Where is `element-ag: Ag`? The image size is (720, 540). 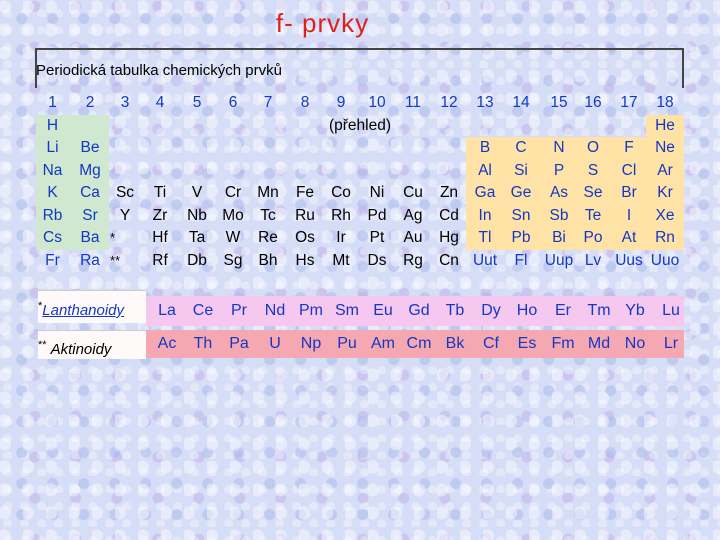 element-ag: Ag is located at coordinates (413, 215).